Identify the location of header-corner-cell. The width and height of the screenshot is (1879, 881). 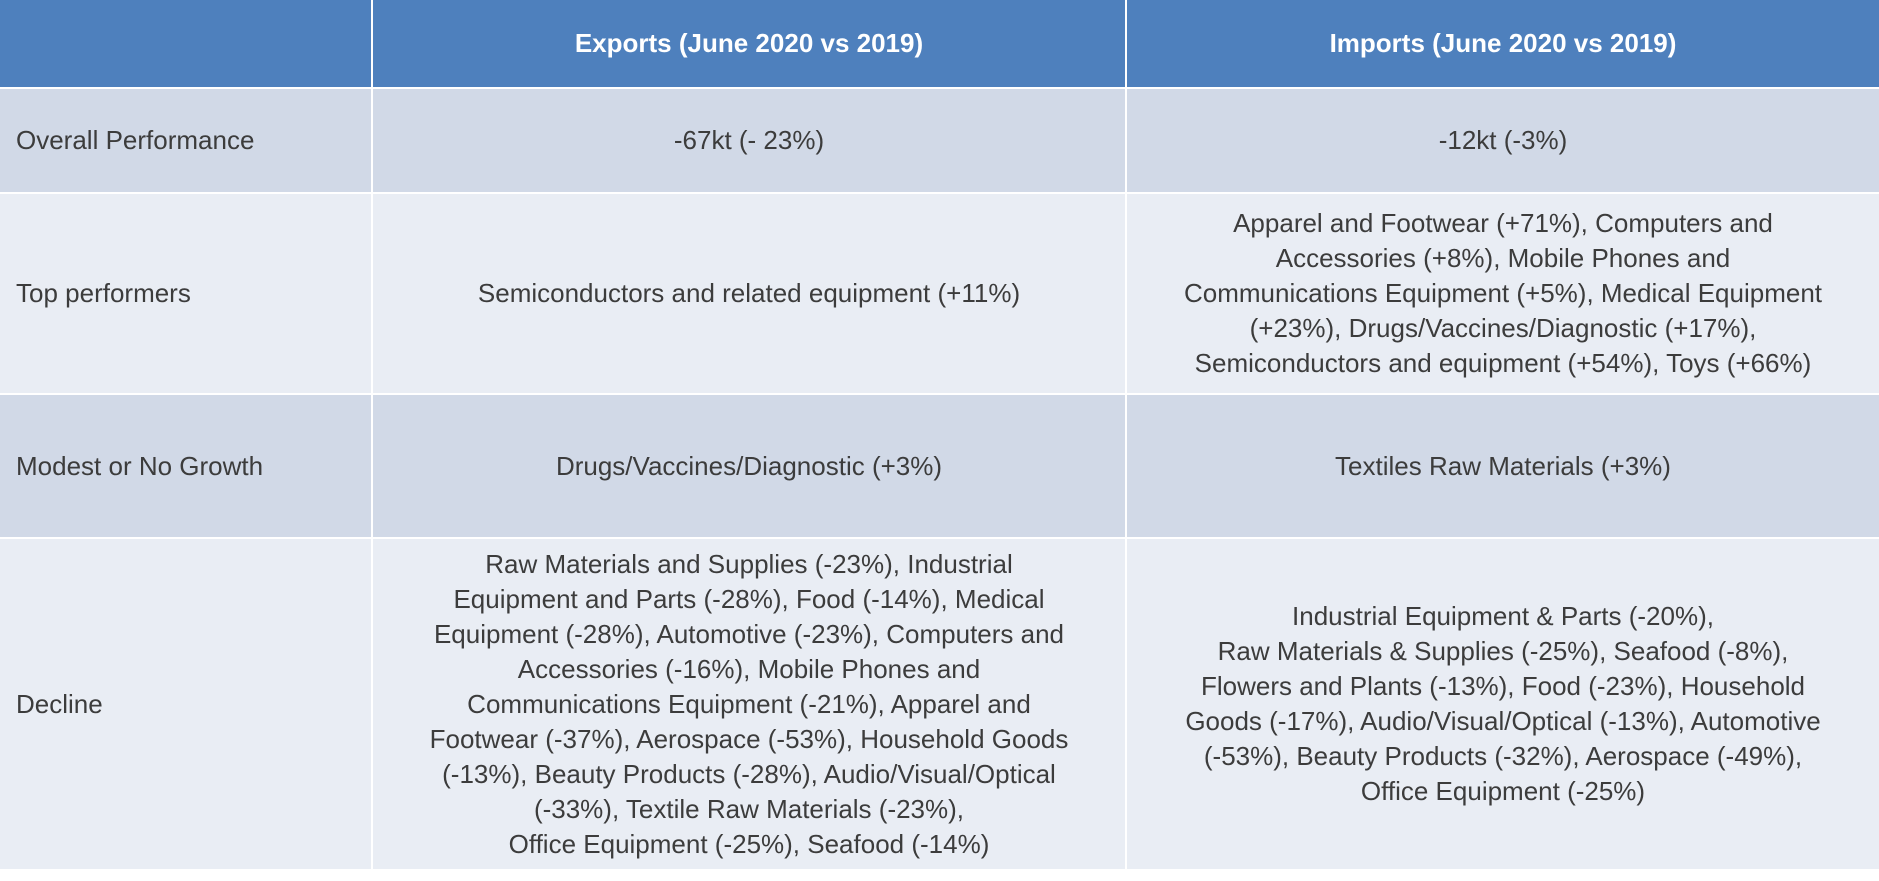
(185, 44).